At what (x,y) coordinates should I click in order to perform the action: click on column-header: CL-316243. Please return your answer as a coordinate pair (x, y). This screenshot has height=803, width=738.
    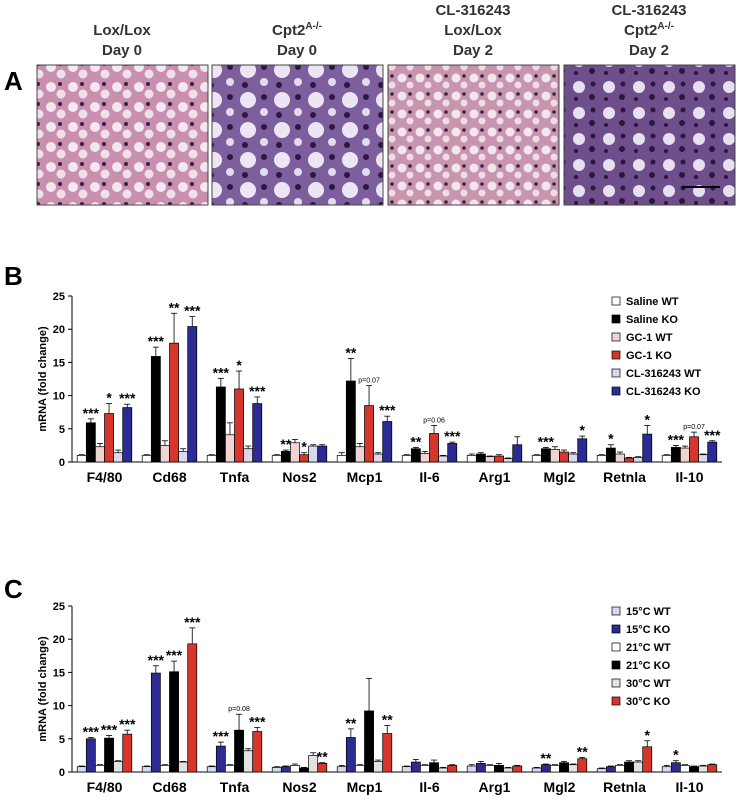
    Looking at the image, I should click on (472, 10).